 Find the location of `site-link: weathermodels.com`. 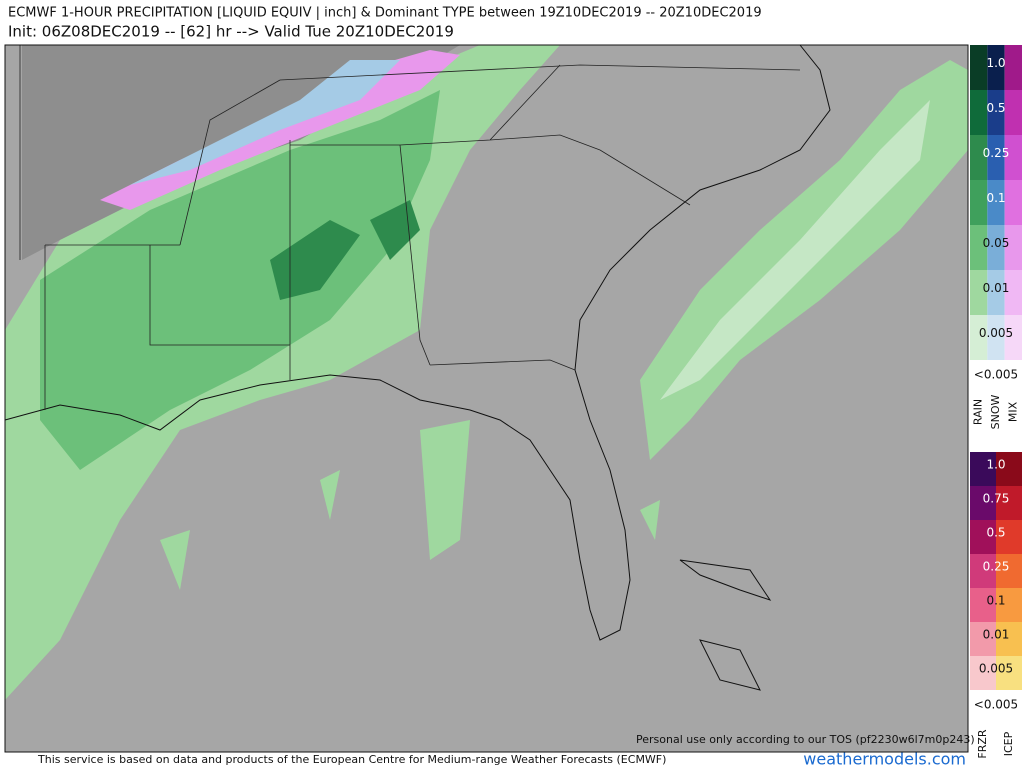

site-link: weathermodels.com is located at coordinates (884, 759).